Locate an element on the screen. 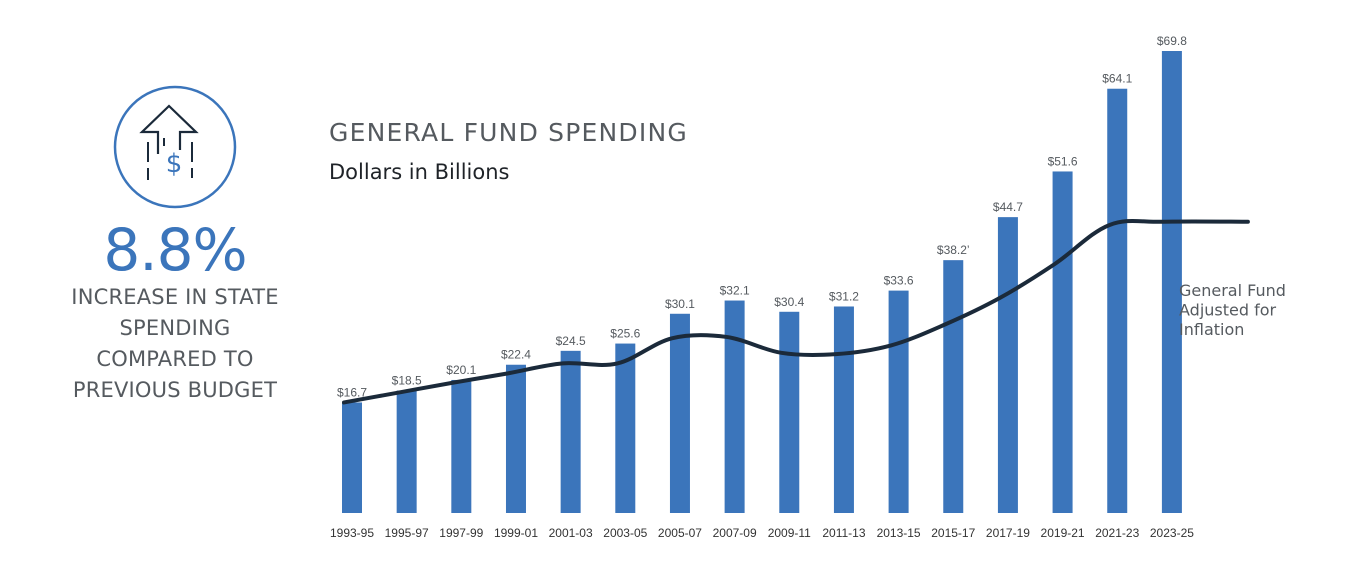 Image resolution: width=1351 pixels, height=571 pixels. x-tick-label: 1993-95 is located at coordinates (352, 533).